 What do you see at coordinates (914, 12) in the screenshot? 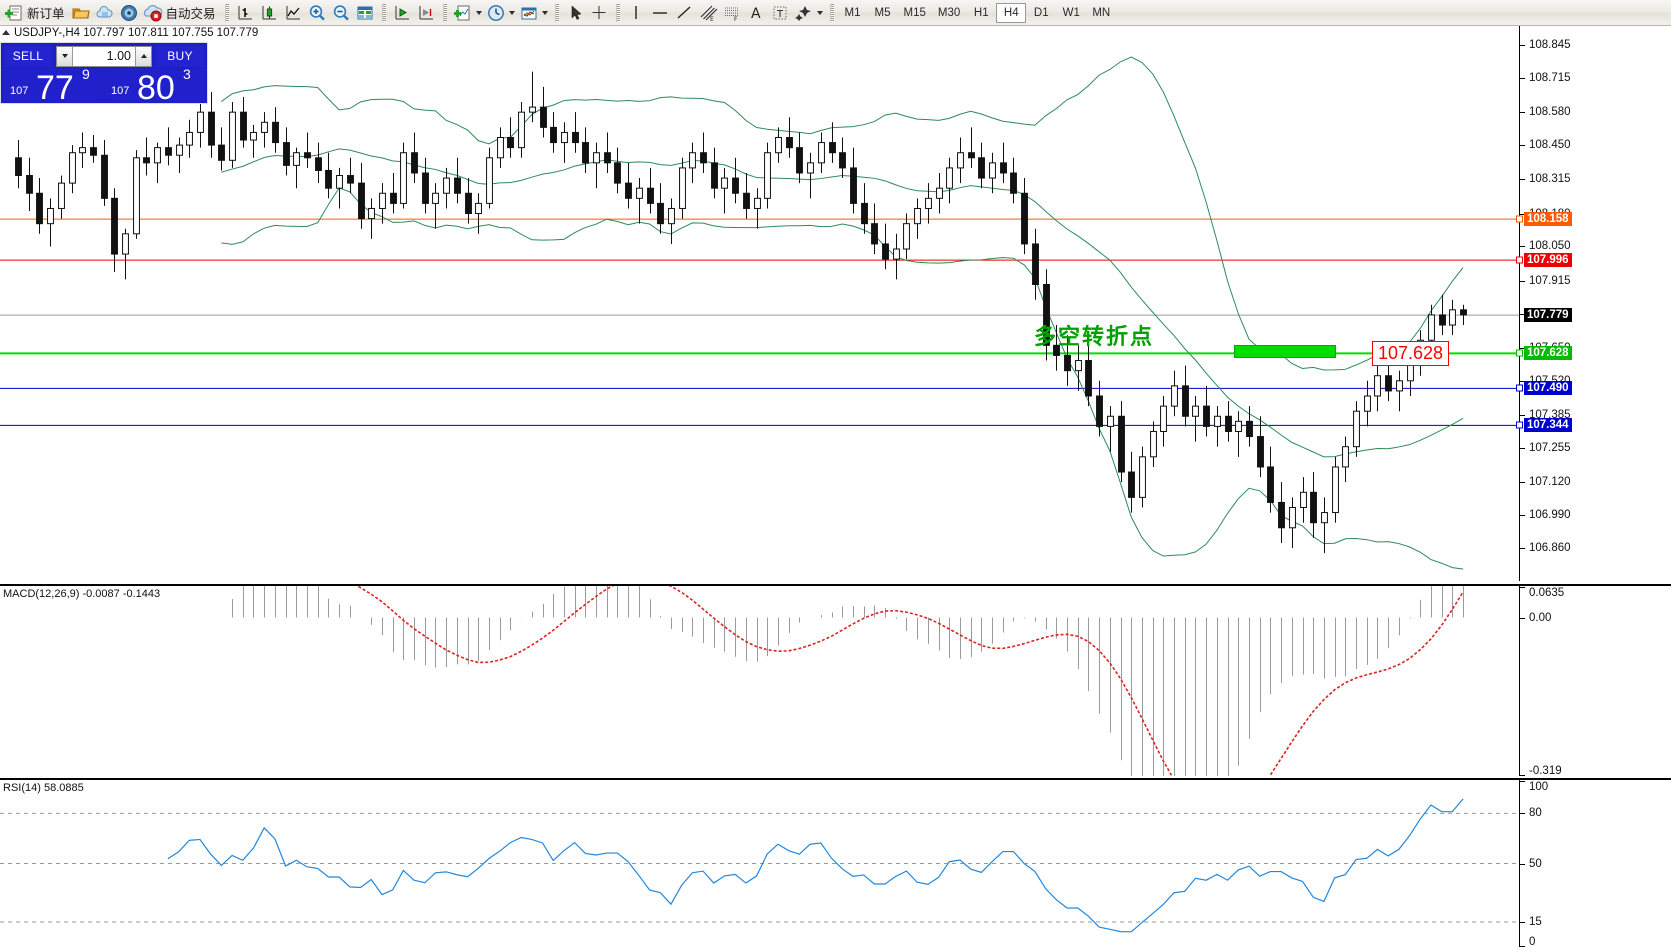
I see `timeframe-m15: M15` at bounding box center [914, 12].